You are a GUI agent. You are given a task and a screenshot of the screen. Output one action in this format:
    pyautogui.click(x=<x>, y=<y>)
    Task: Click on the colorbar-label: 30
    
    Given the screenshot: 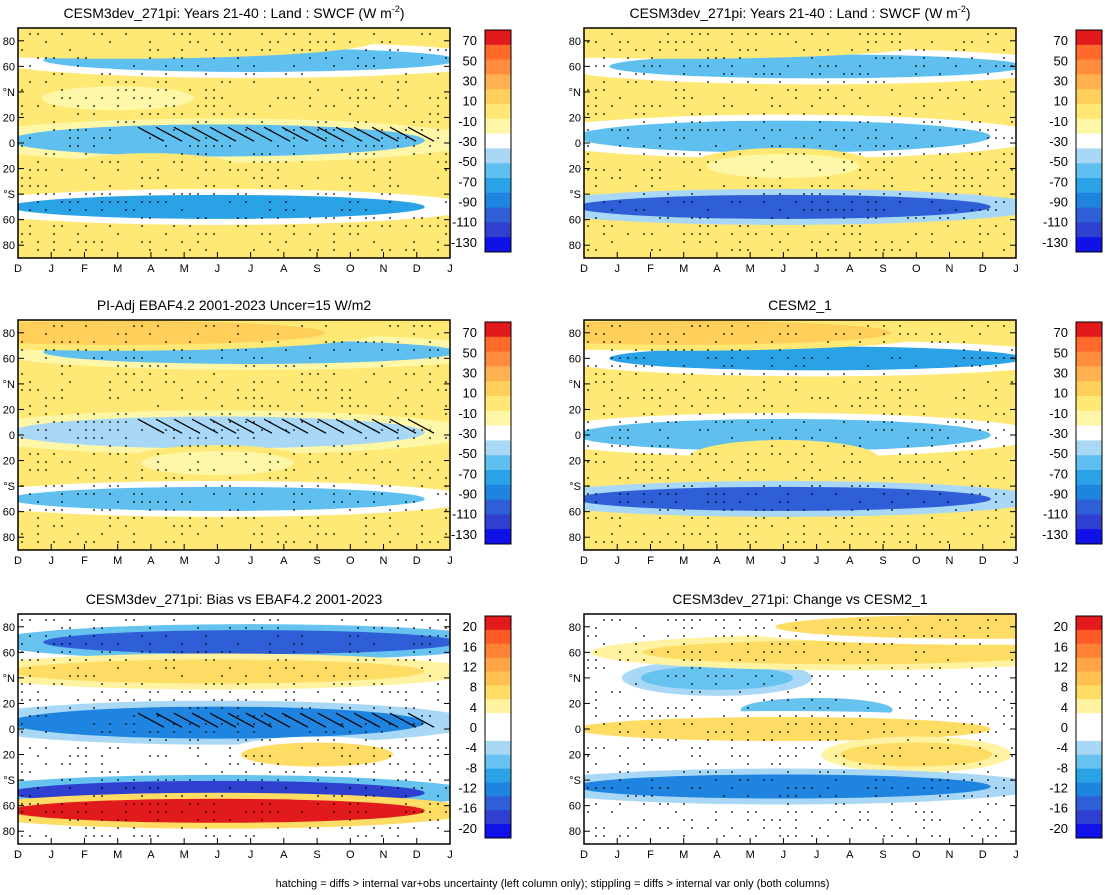 What is the action you would take?
    pyautogui.click(x=470, y=372)
    